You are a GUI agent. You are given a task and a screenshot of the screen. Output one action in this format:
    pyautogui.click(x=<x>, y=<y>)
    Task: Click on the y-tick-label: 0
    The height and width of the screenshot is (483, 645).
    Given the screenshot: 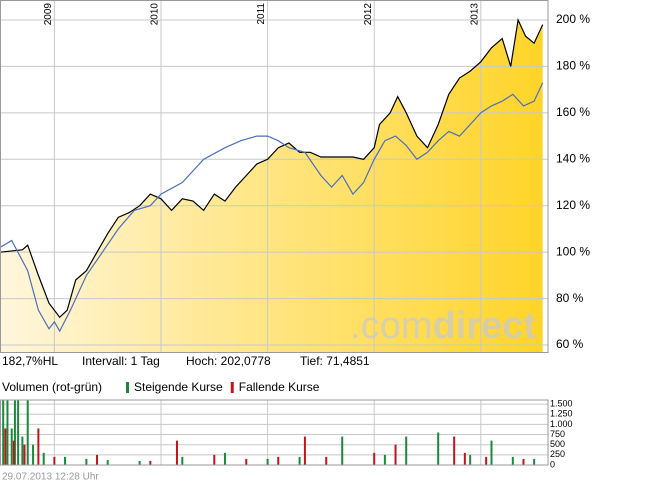 What is the action you would take?
    pyautogui.click(x=552, y=464)
    